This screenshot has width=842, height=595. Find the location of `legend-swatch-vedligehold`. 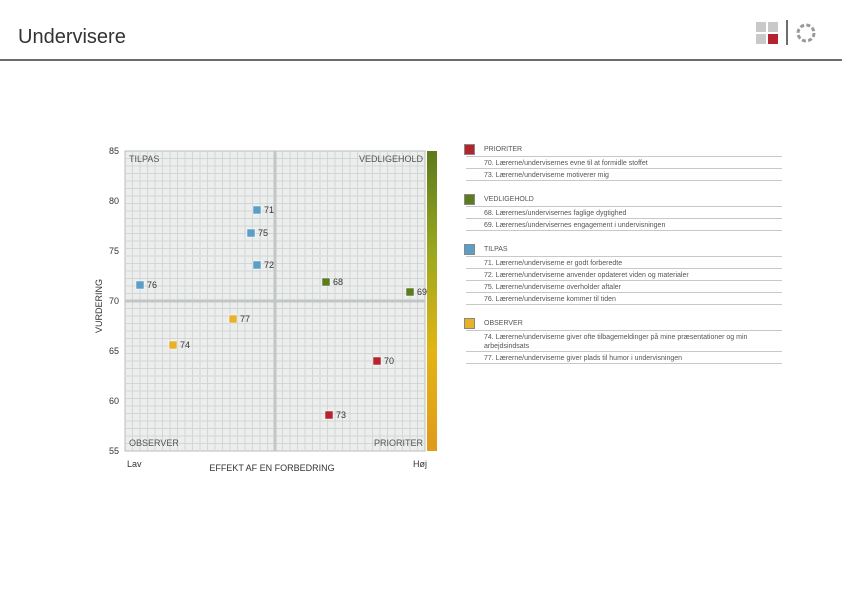

legend-swatch-vedligehold is located at coordinates (469, 199).